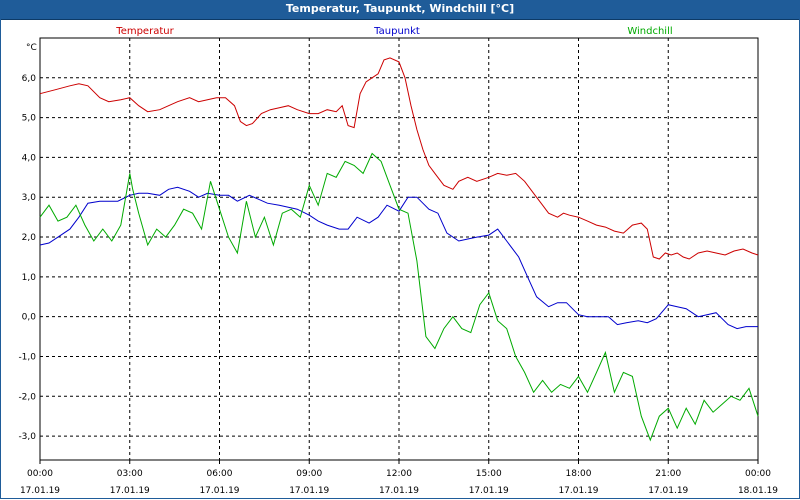  What do you see at coordinates (27, 437) in the screenshot?
I see `y-tick-label: -3,0` at bounding box center [27, 437].